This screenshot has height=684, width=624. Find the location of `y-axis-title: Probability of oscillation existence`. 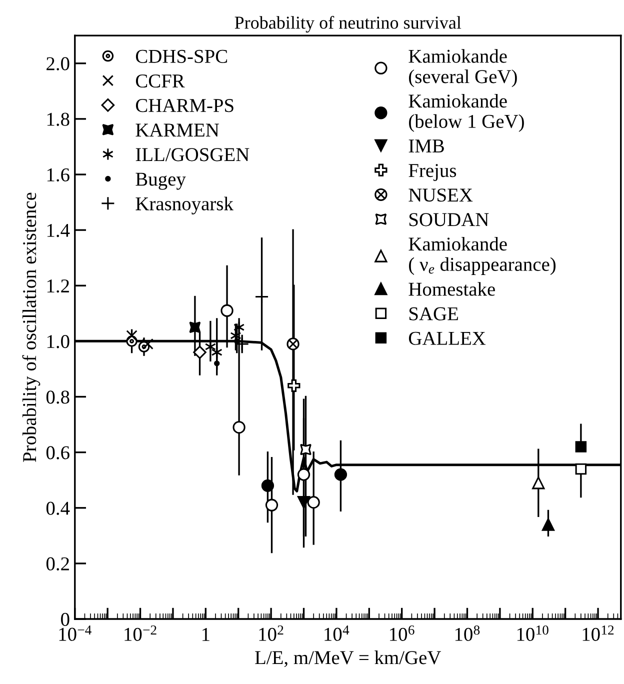

y-axis-title: Probability of oscillation existence is located at coordinates (31, 327).